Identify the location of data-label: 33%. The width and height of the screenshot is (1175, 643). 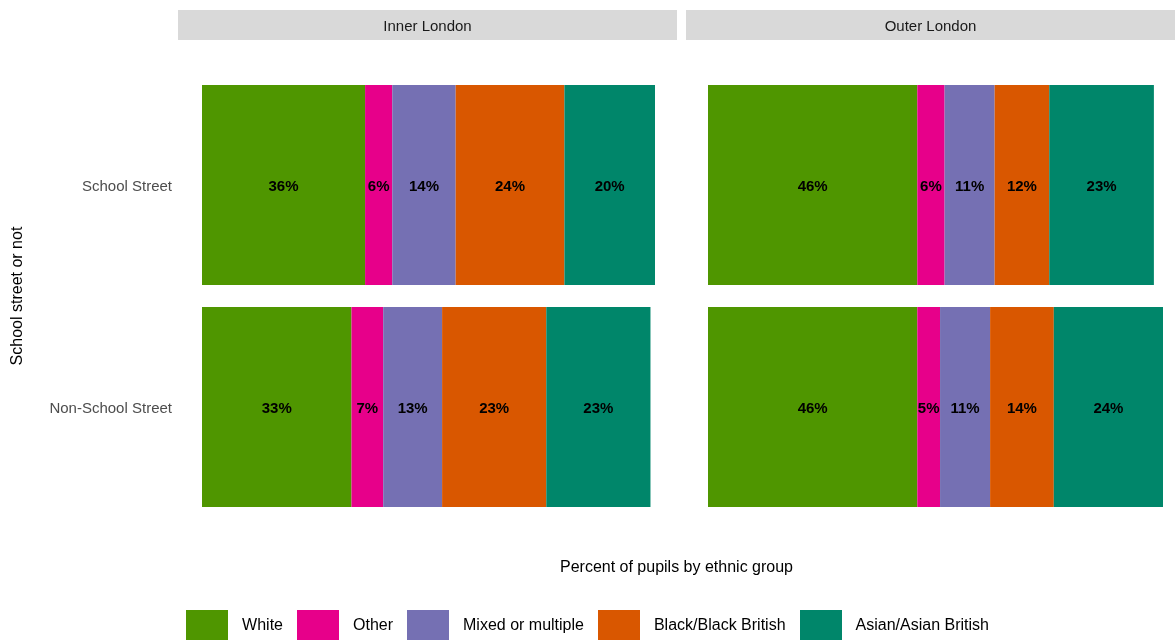
(276, 407).